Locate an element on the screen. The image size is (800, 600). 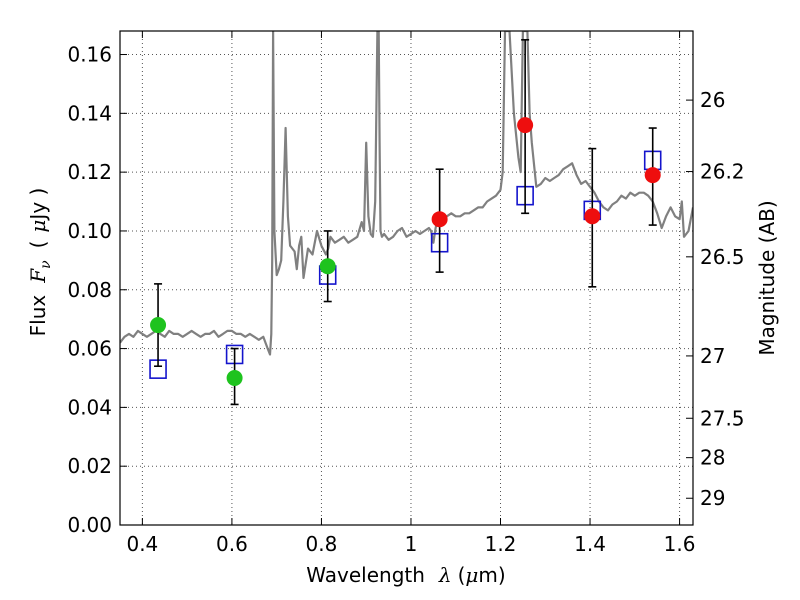
y-tick-label: 0.14 is located at coordinates (89, 113).